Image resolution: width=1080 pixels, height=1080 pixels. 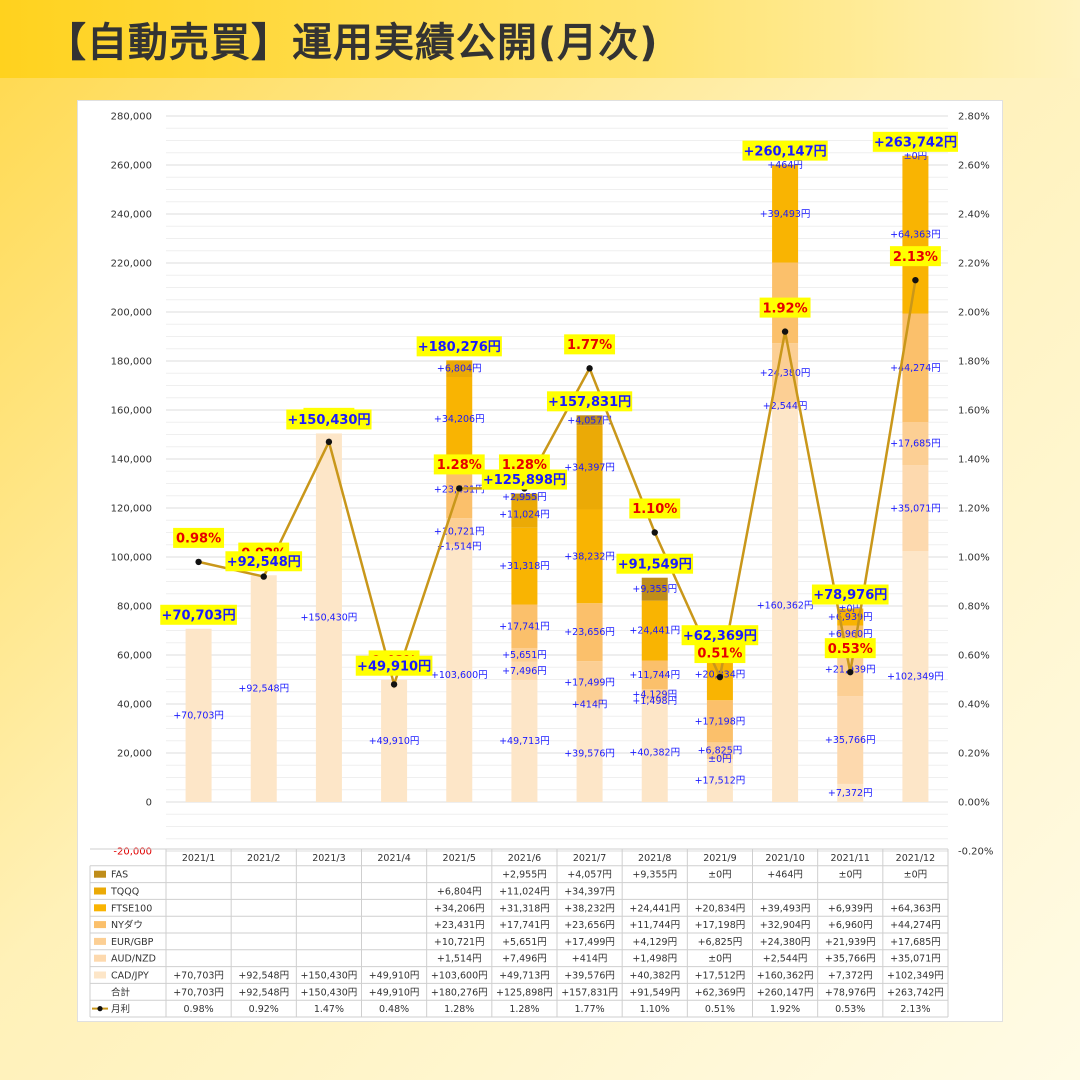 I want to click on segment-label: +17,499円, so click(x=589, y=683).